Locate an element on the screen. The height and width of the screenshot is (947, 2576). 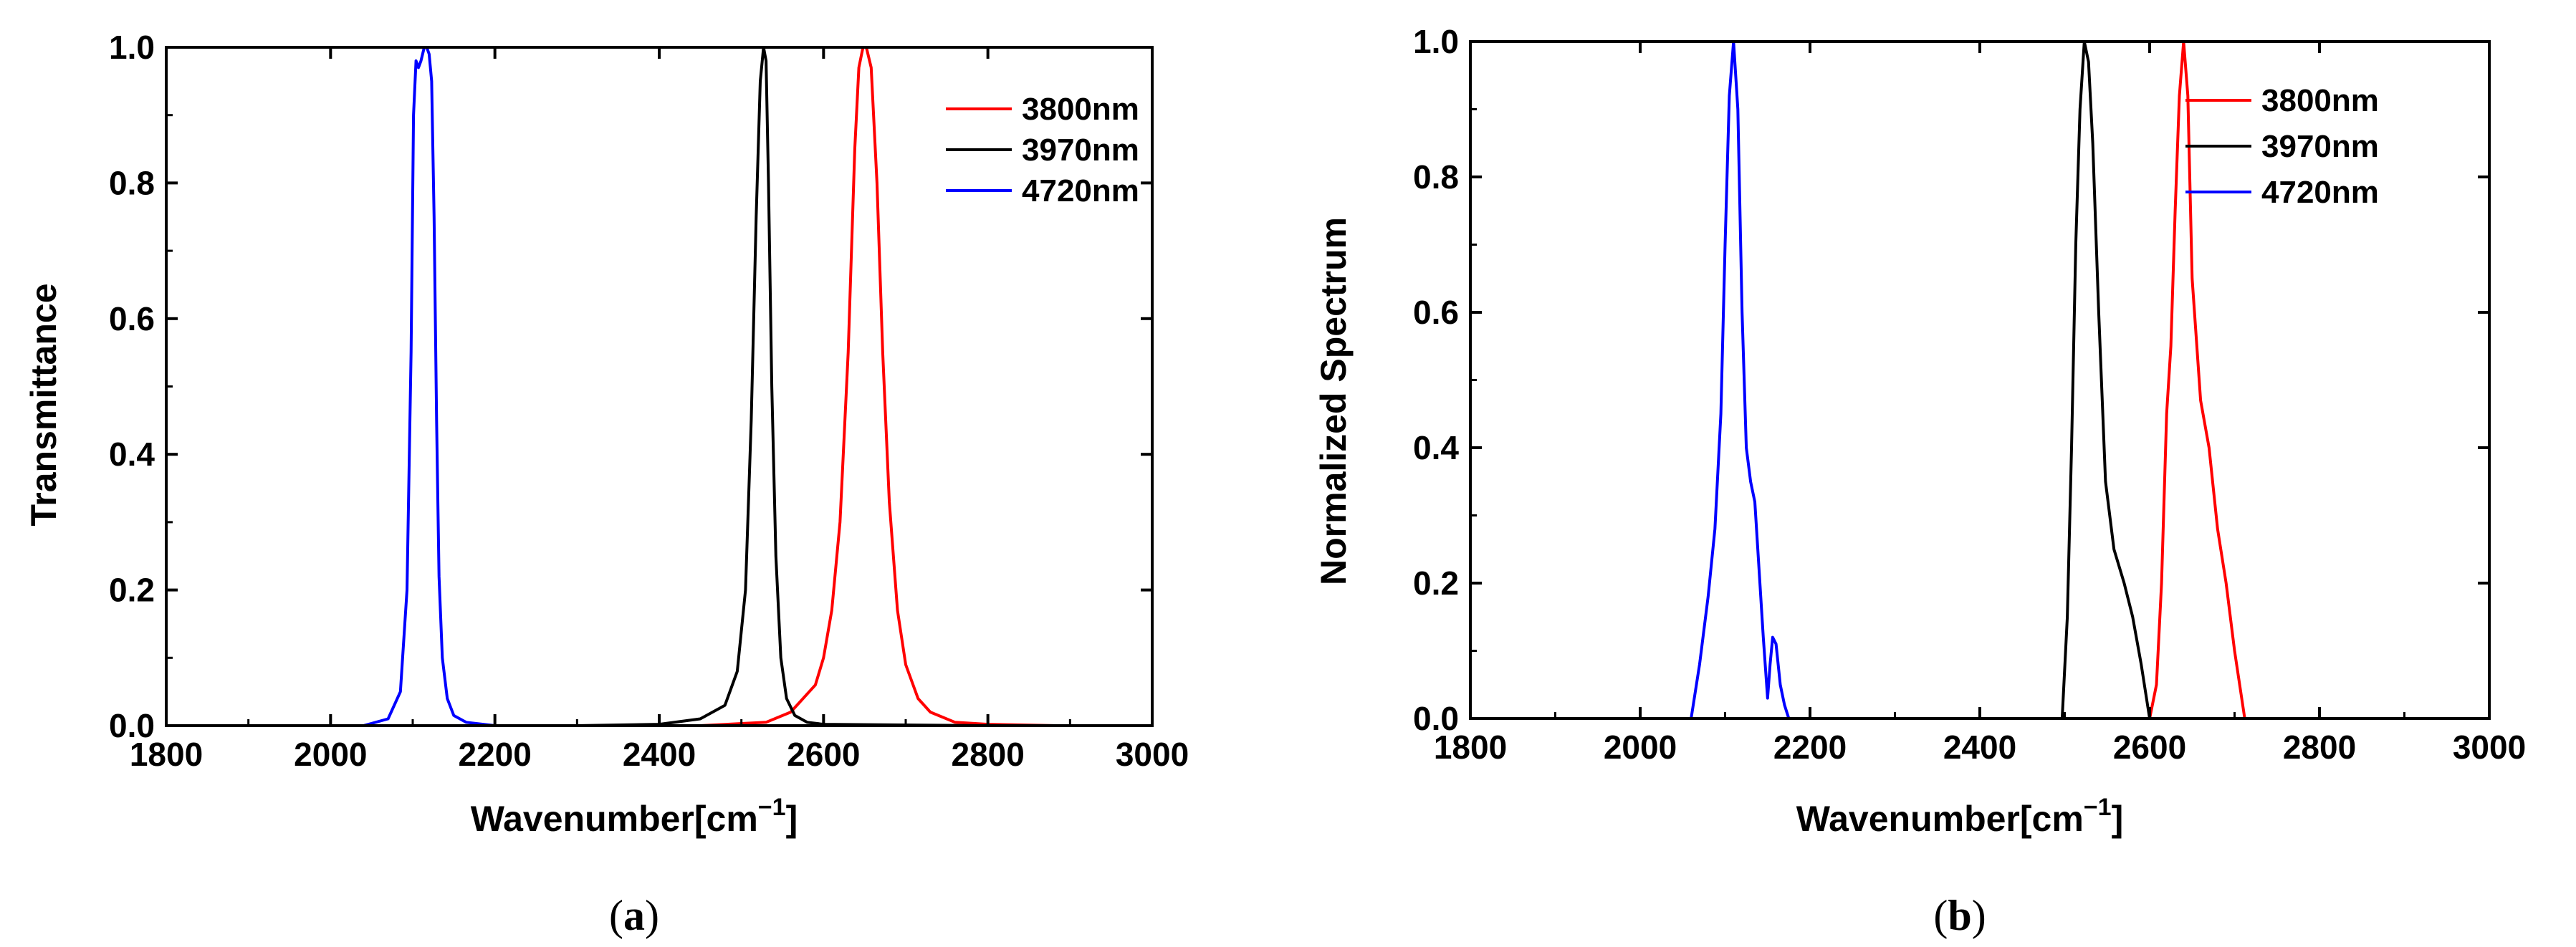
panel-b-xlabel: Wavenumber[cm−1] is located at coordinates (1960, 816).